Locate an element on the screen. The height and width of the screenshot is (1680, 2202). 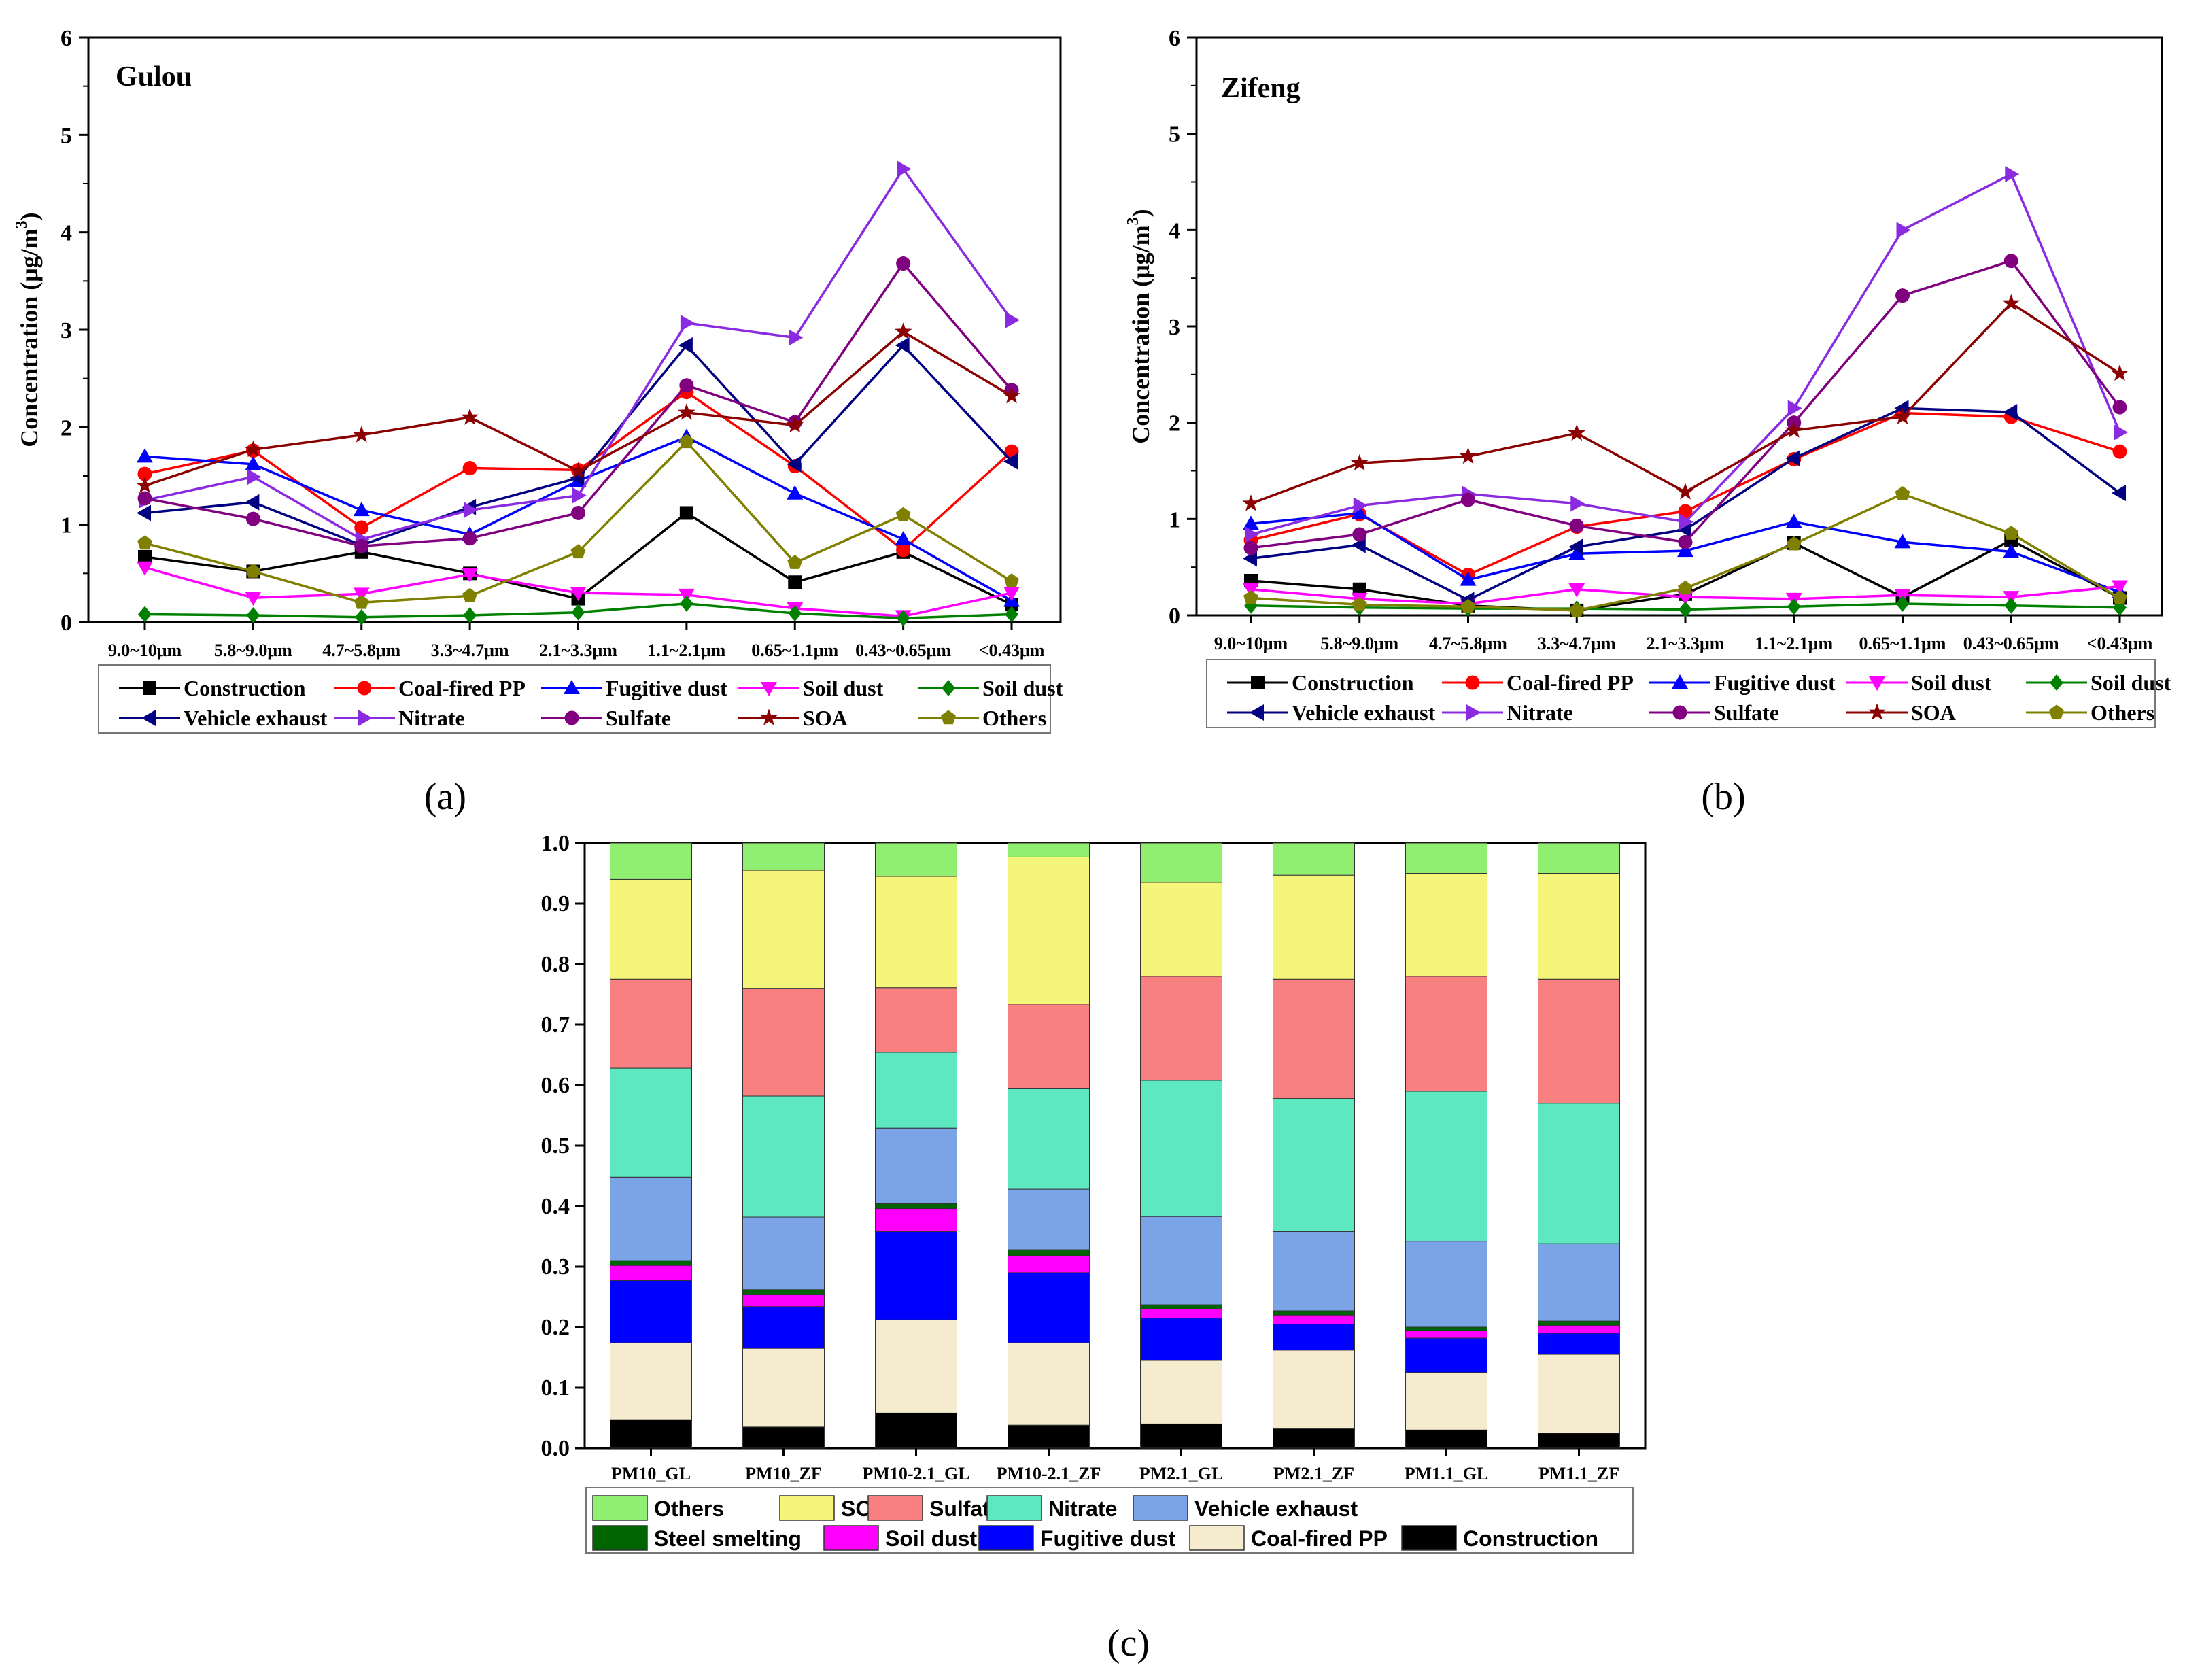
x-tick-label: PM10-2.1_GL is located at coordinates (915, 1474).